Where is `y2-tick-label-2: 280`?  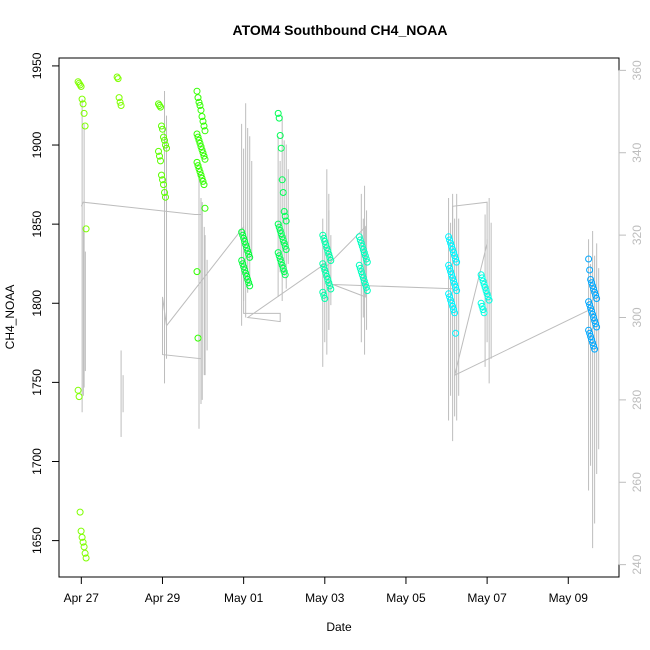
y2-tick-label-2: 280 is located at coordinates (637, 400).